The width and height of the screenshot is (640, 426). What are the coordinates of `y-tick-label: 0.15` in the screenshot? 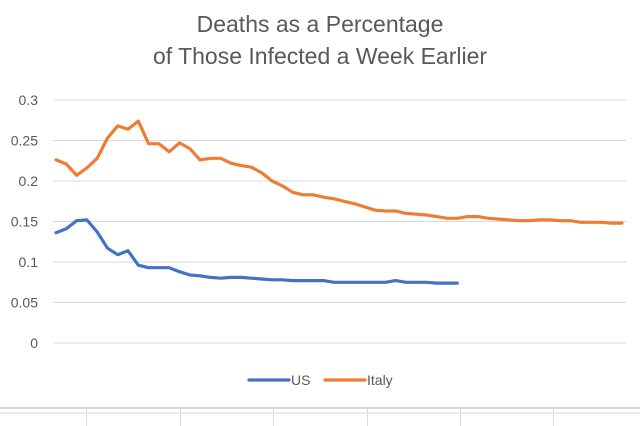 It's located at (24, 222).